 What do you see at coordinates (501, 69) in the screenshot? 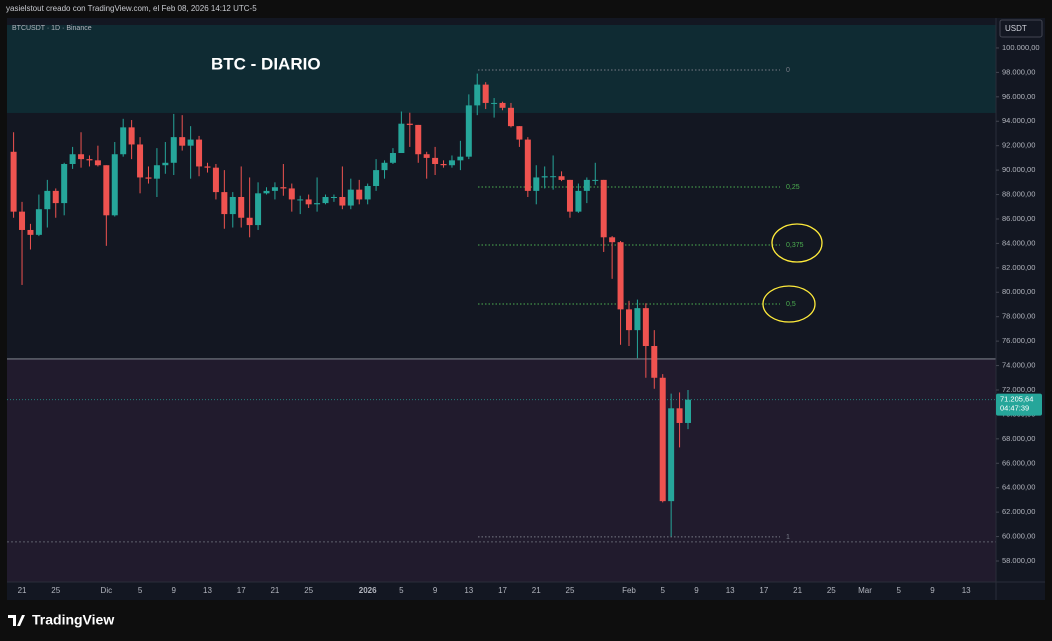
I see `zone` at bounding box center [501, 69].